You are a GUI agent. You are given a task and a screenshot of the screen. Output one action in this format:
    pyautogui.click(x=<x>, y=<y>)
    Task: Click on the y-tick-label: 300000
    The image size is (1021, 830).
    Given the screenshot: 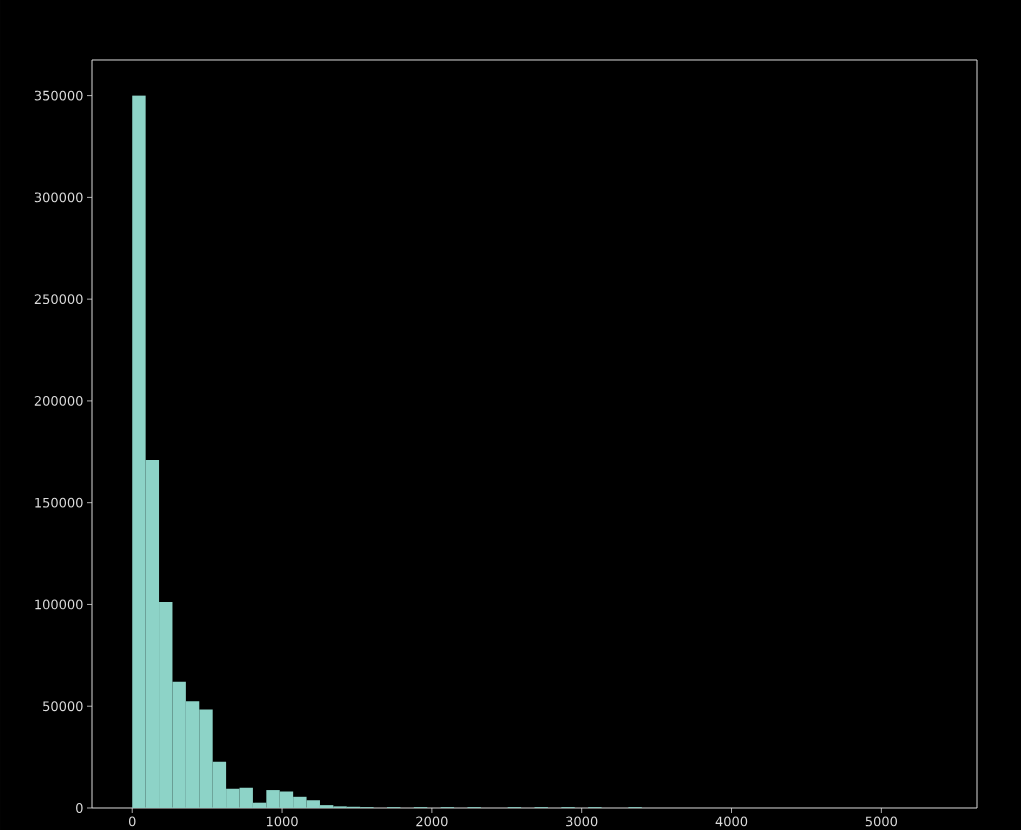 What is the action you would take?
    pyautogui.click(x=58, y=197)
    